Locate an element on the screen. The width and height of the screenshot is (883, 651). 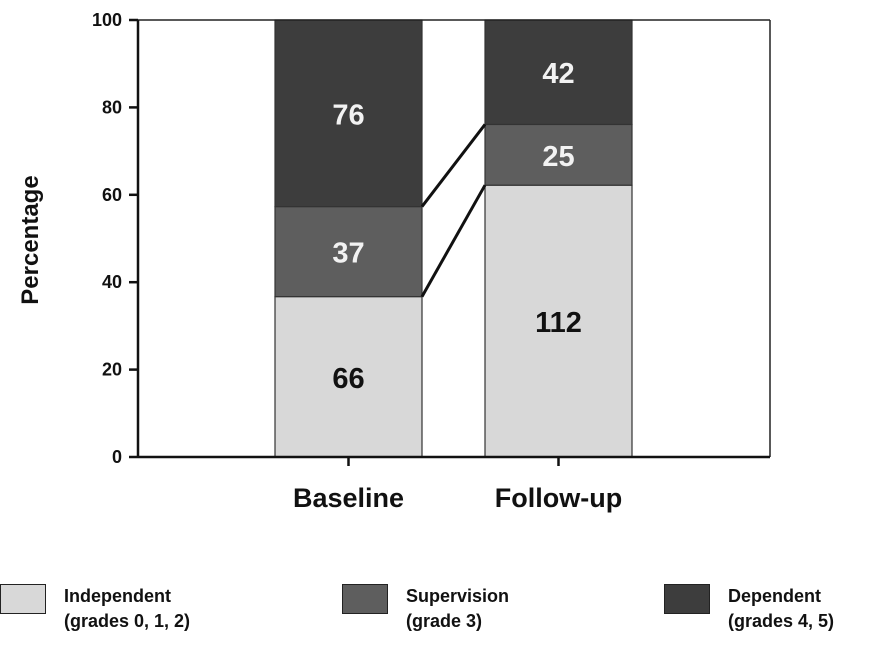
segment-label-independent-followup: 112 is located at coordinates (558, 323).